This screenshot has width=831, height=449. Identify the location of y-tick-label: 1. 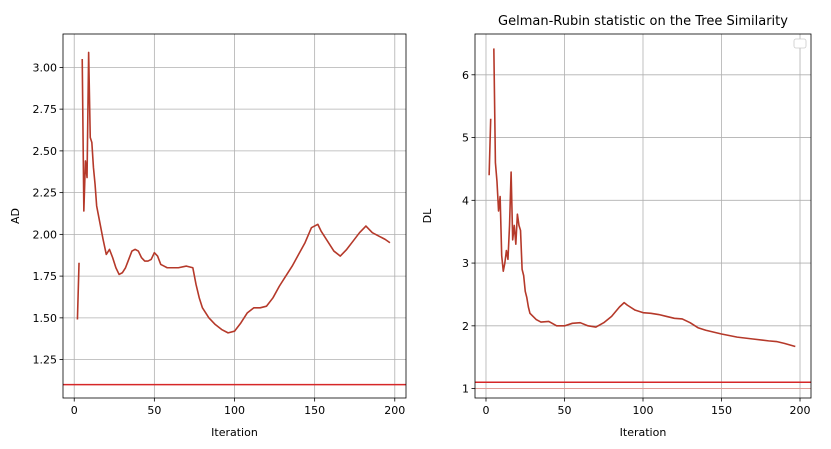
(465, 389).